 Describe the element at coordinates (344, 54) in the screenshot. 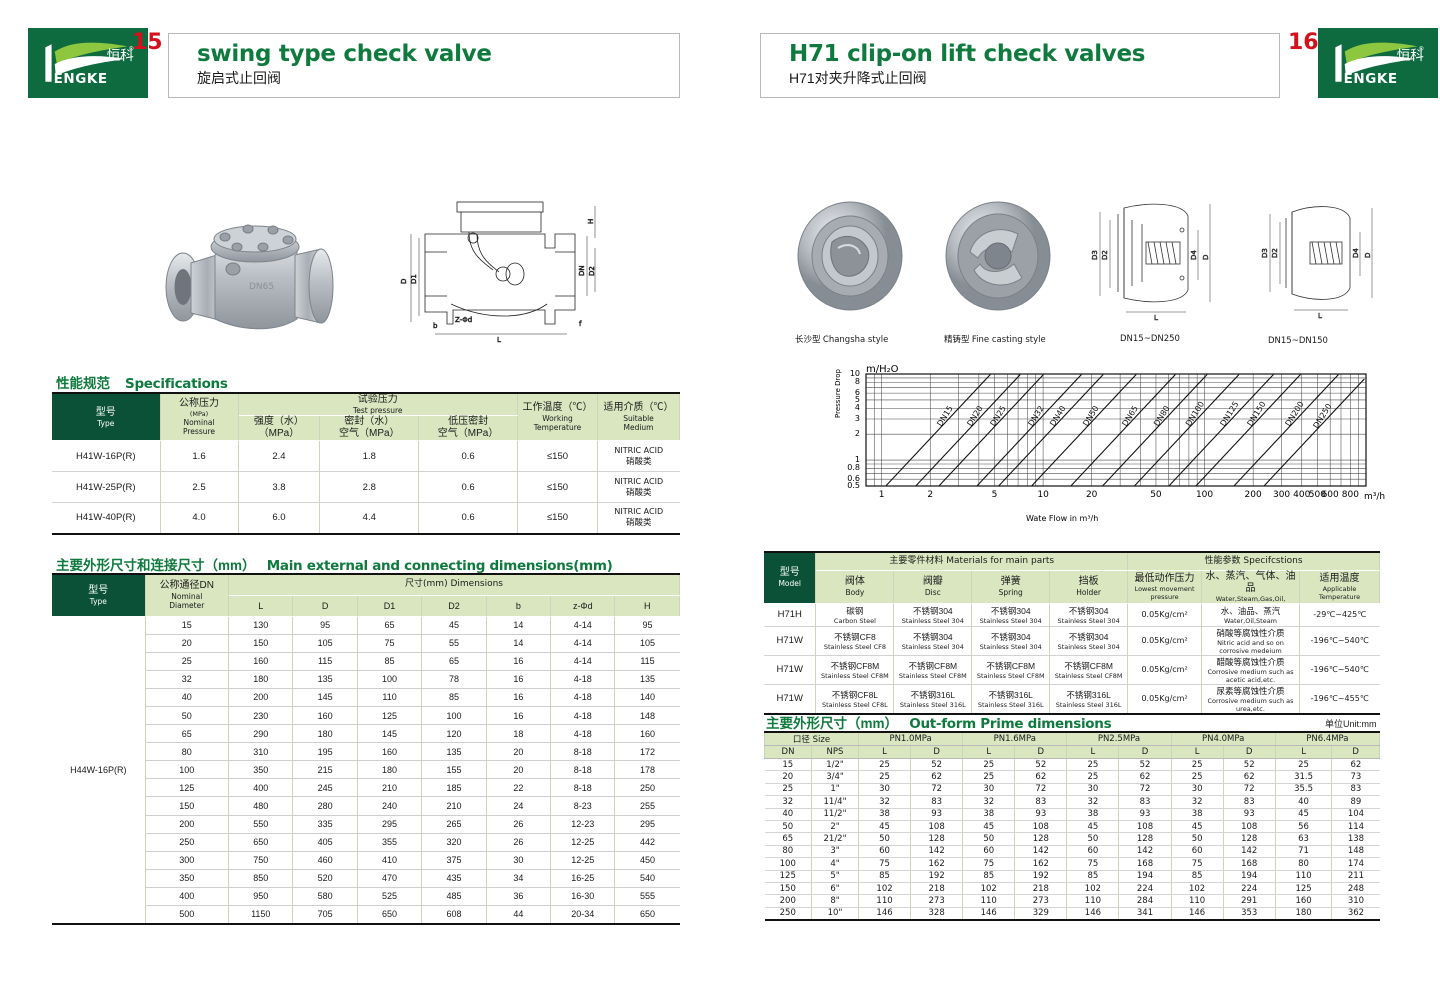

I see `page-title-en-left: swing type check valve` at that location.